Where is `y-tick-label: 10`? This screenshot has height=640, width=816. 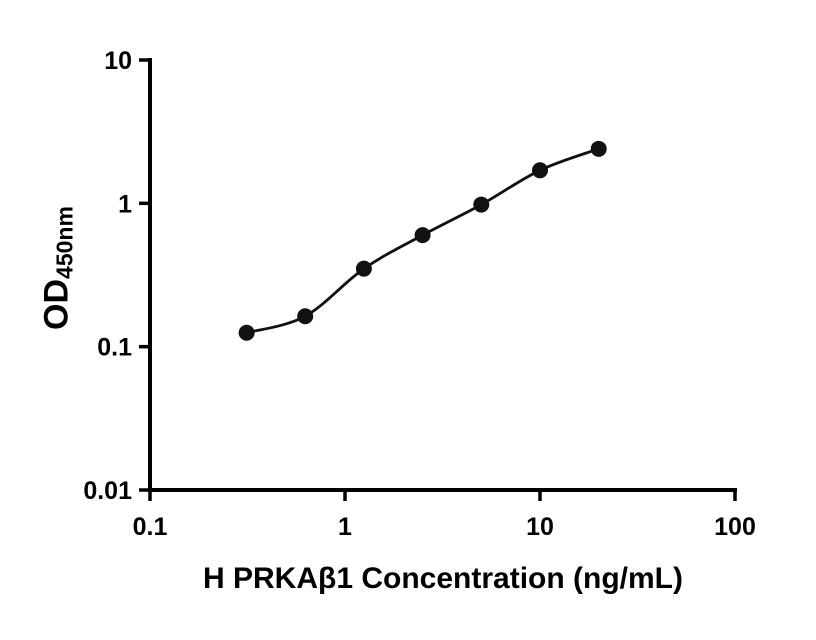 y-tick-label: 10 is located at coordinates (118, 61).